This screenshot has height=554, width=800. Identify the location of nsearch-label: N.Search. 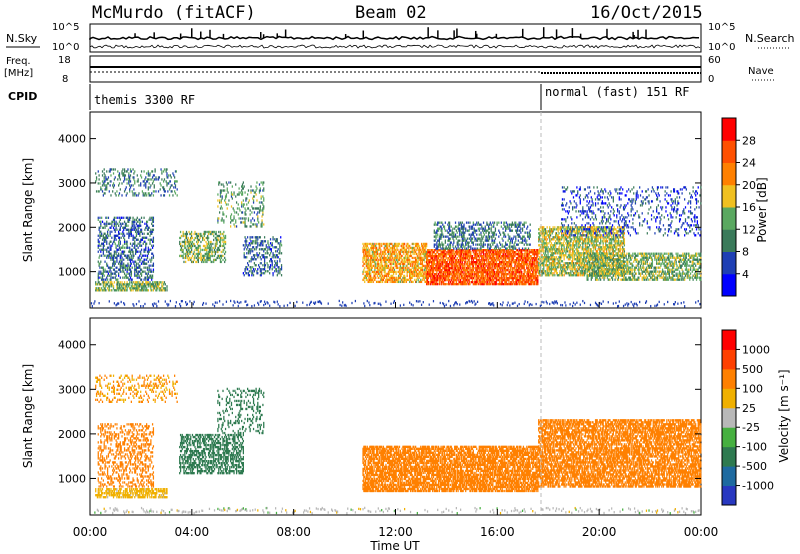
(770, 38).